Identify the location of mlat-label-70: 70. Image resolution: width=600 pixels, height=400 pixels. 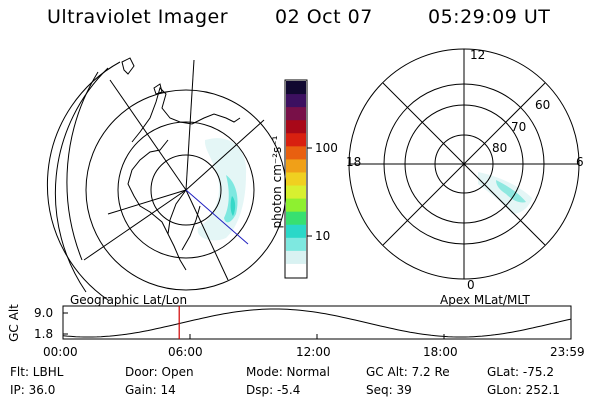
(519, 127).